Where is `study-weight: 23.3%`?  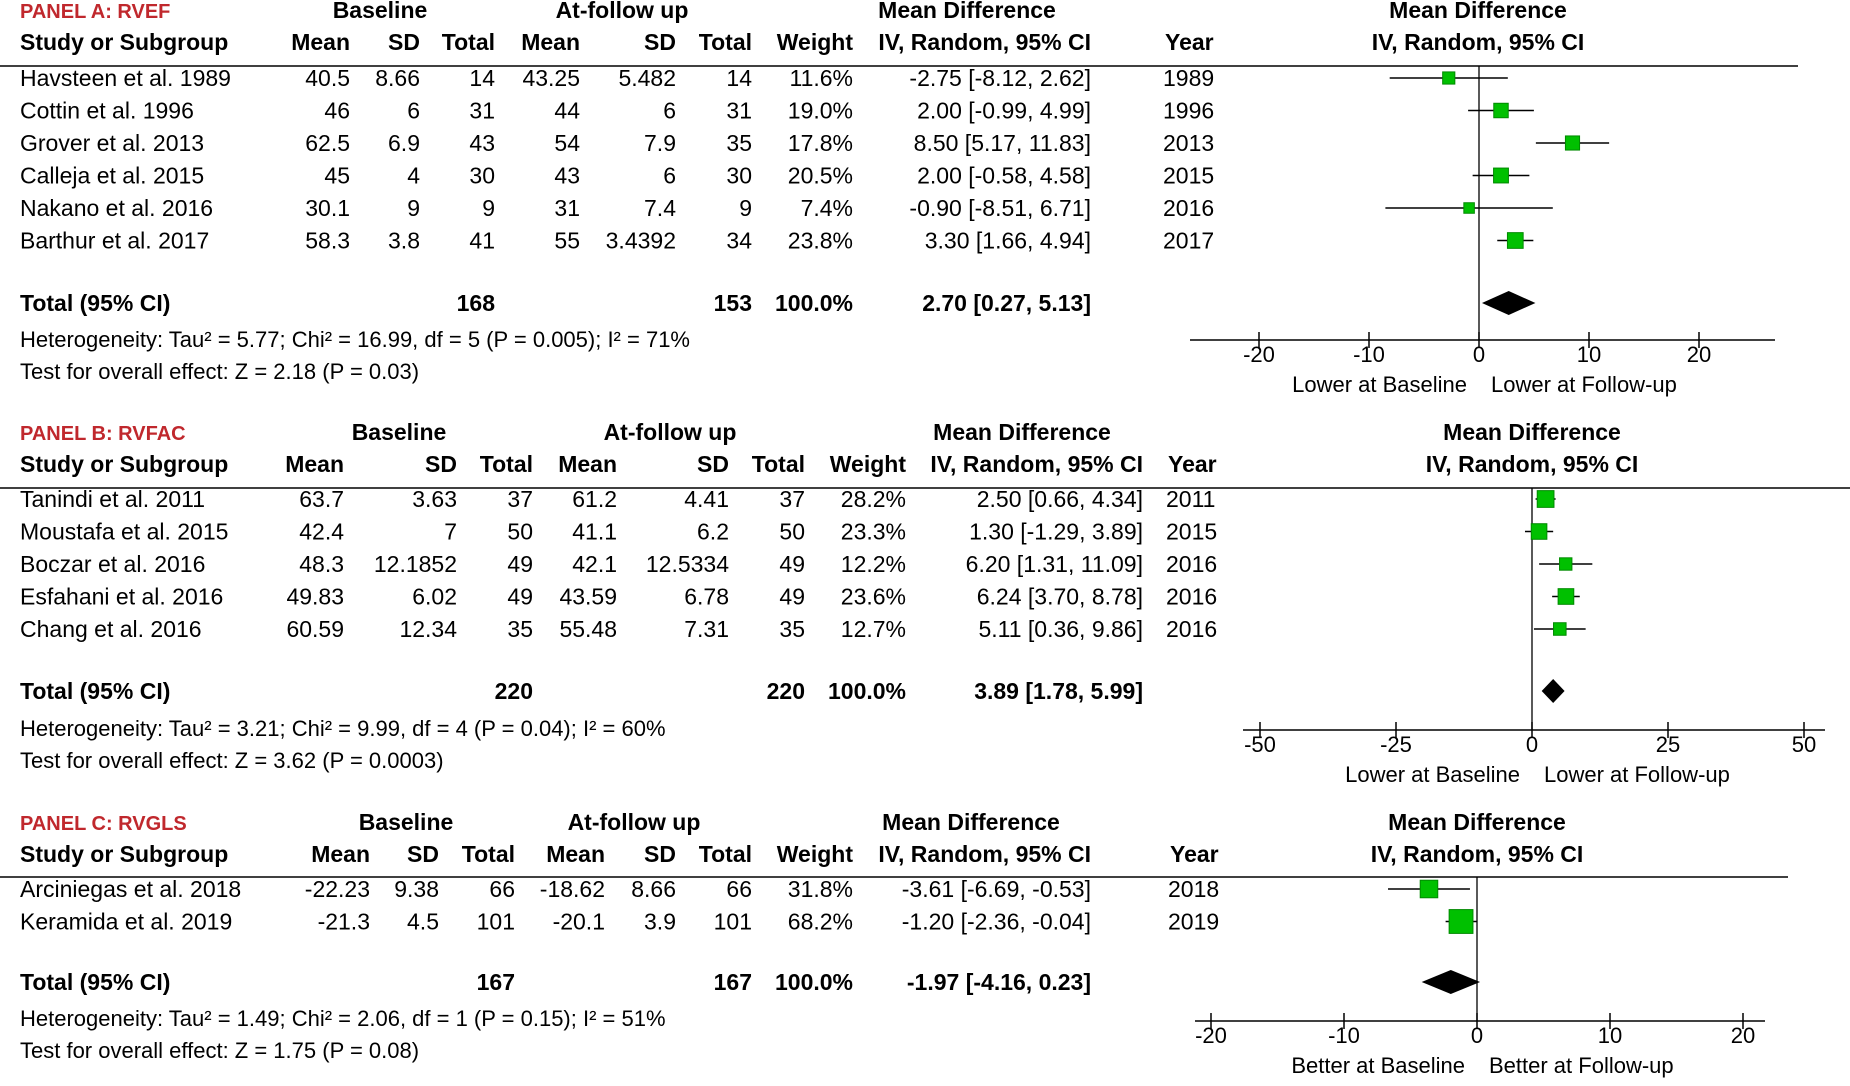 study-weight: 23.3% is located at coordinates (873, 532).